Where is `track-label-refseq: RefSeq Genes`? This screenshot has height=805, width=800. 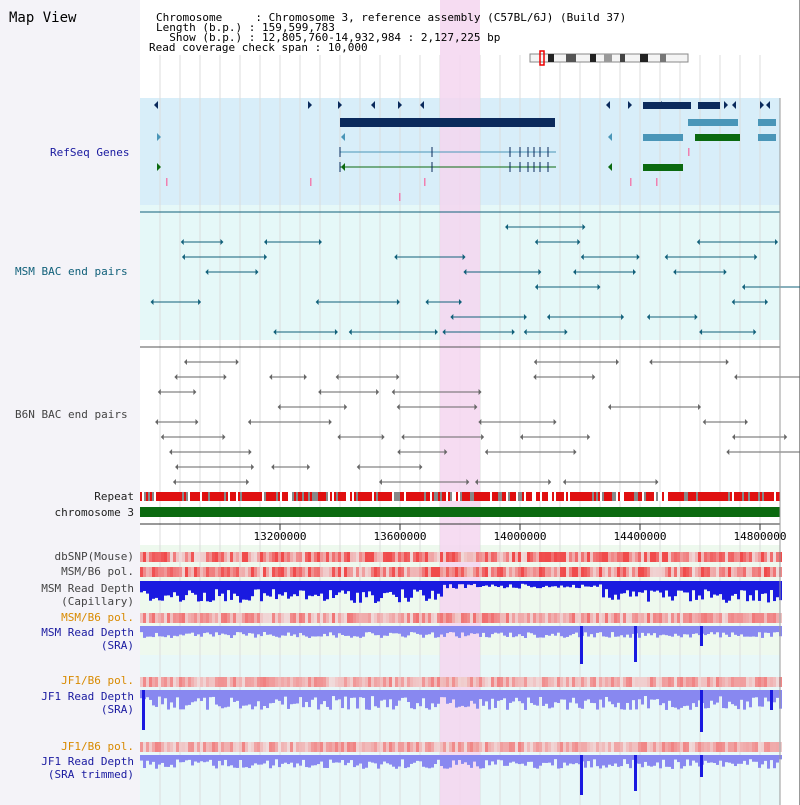 track-label-refseq: RefSeq Genes is located at coordinates (90, 152).